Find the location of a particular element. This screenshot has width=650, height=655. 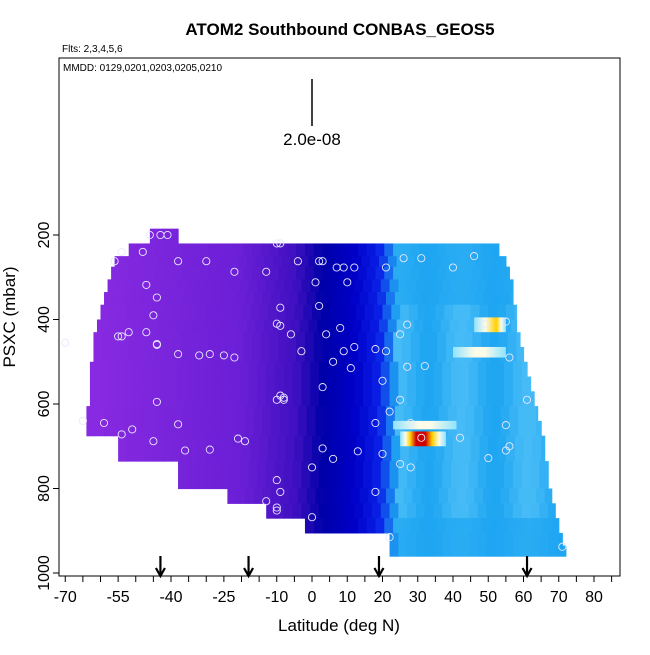

x-tick-label: 70 is located at coordinates (559, 597).